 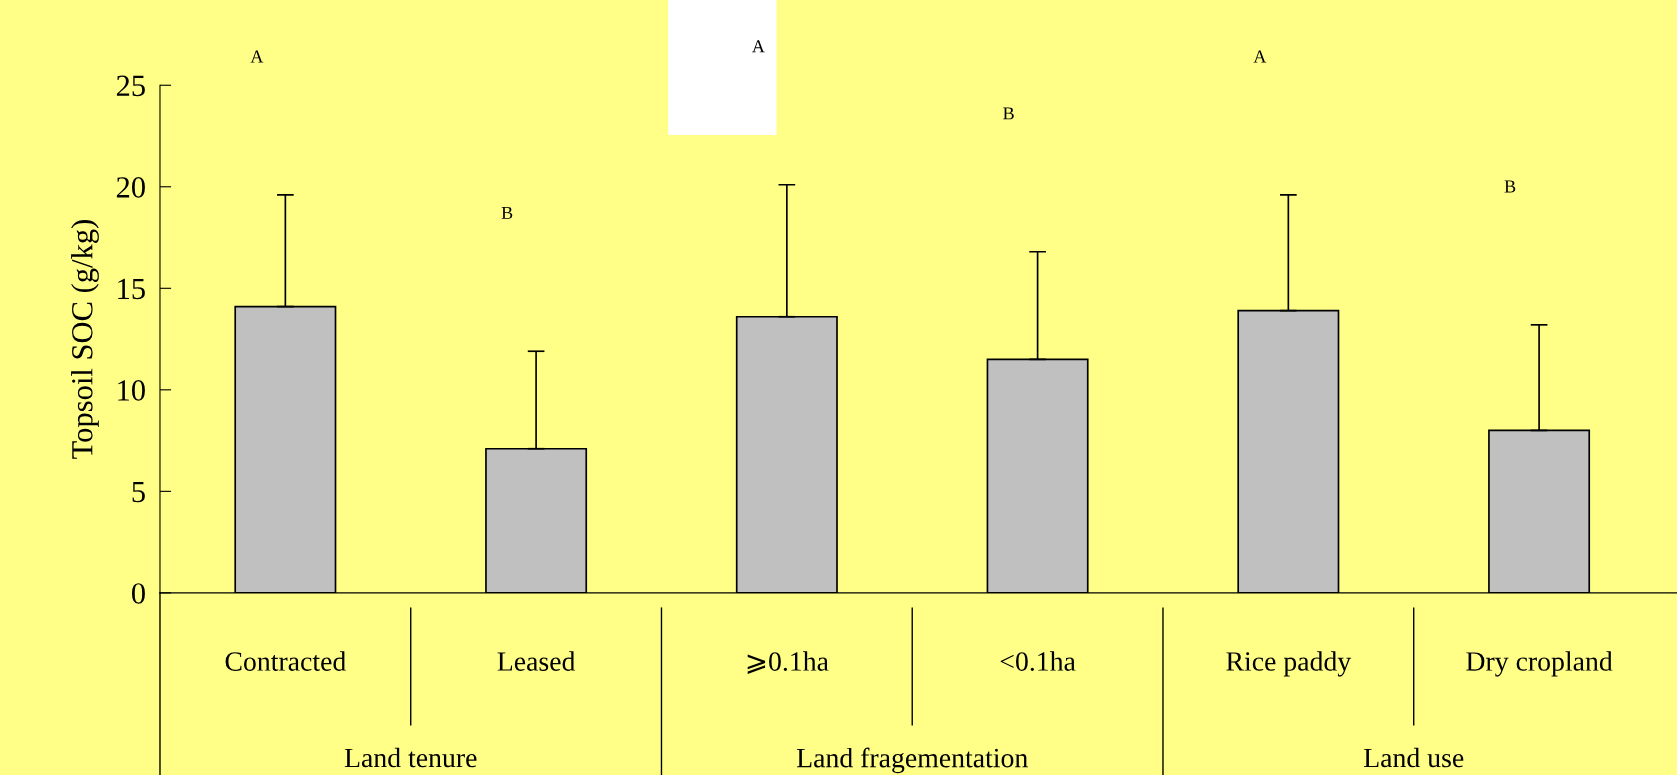 What do you see at coordinates (131, 289) in the screenshot?
I see `y-tick-label: 15` at bounding box center [131, 289].